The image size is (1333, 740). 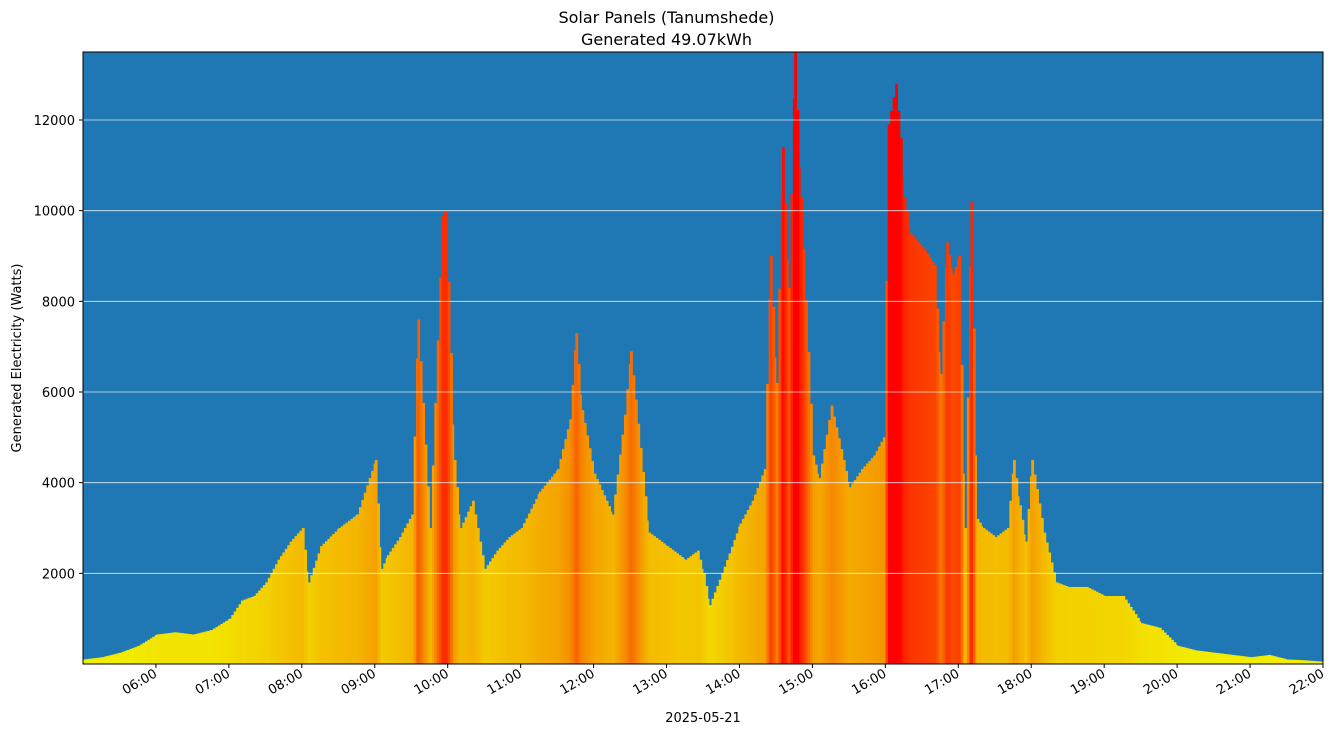 I want to click on x-axis-label: 2025-05-21, so click(x=703, y=718).